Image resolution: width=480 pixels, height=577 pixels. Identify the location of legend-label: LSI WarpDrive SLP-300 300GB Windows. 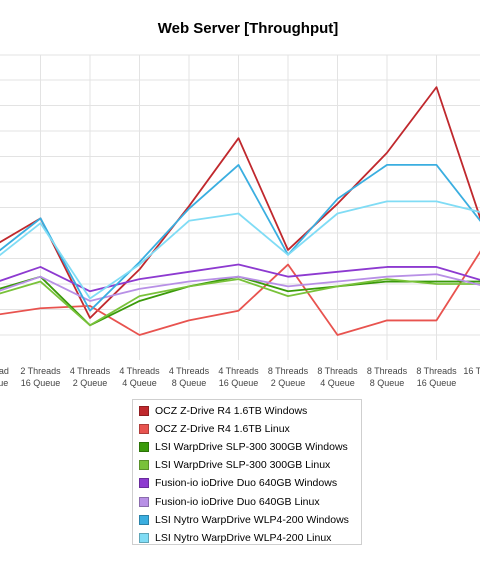
(251, 447).